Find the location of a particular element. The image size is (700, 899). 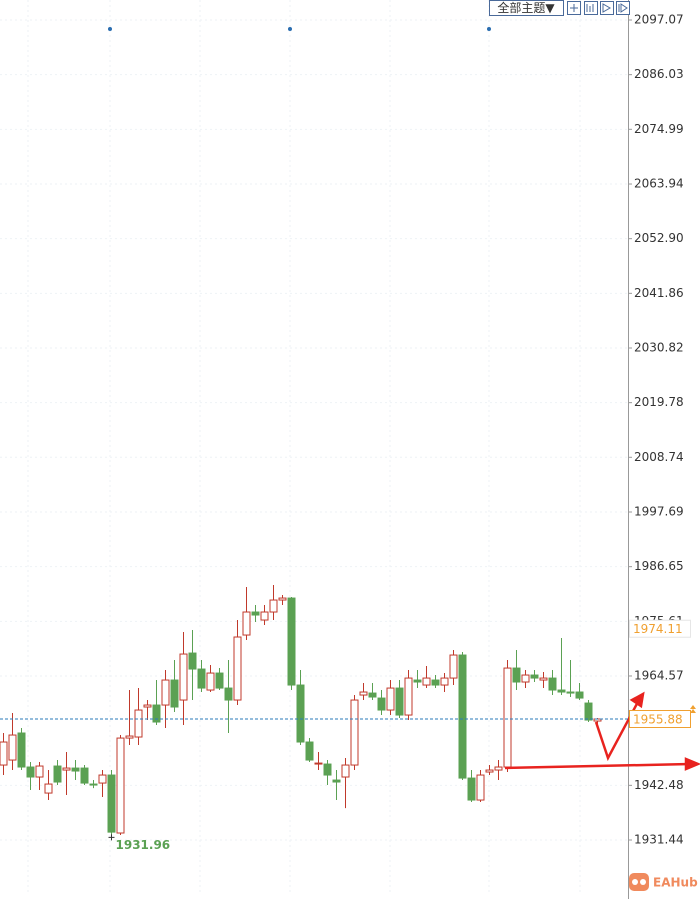

marked-price-label: 1974.11 is located at coordinates (658, 629).